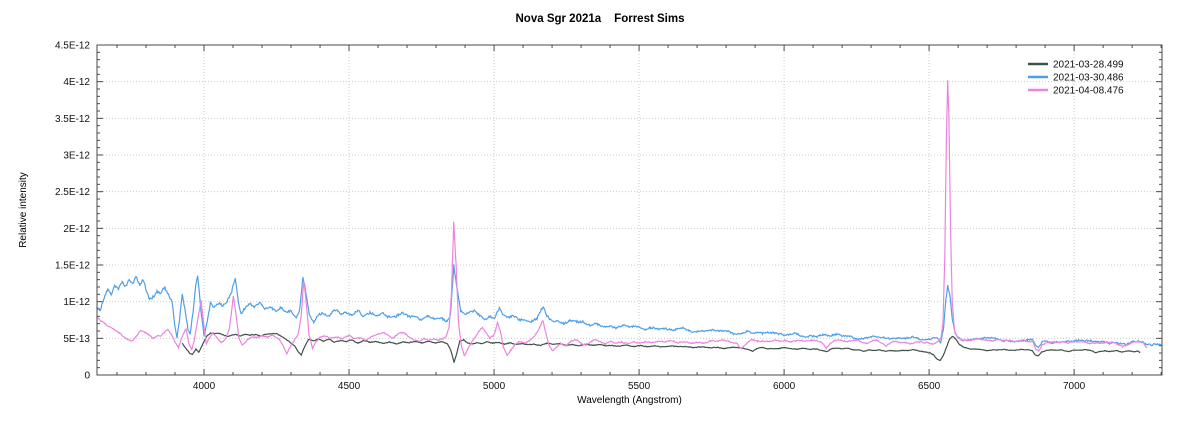  What do you see at coordinates (72, 119) in the screenshot?
I see `y-tick-label: 3.5E-12` at bounding box center [72, 119].